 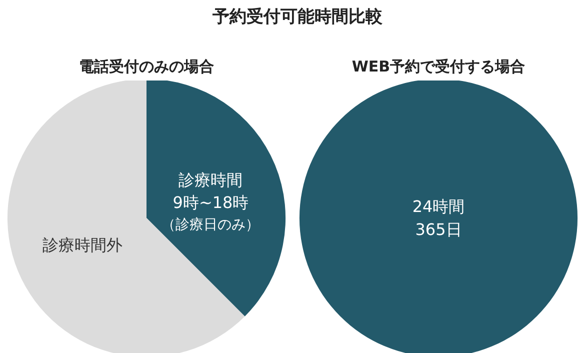 What do you see at coordinates (298, 17) in the screenshot?
I see `chart-title: 予約受付可能時間比較` at bounding box center [298, 17].